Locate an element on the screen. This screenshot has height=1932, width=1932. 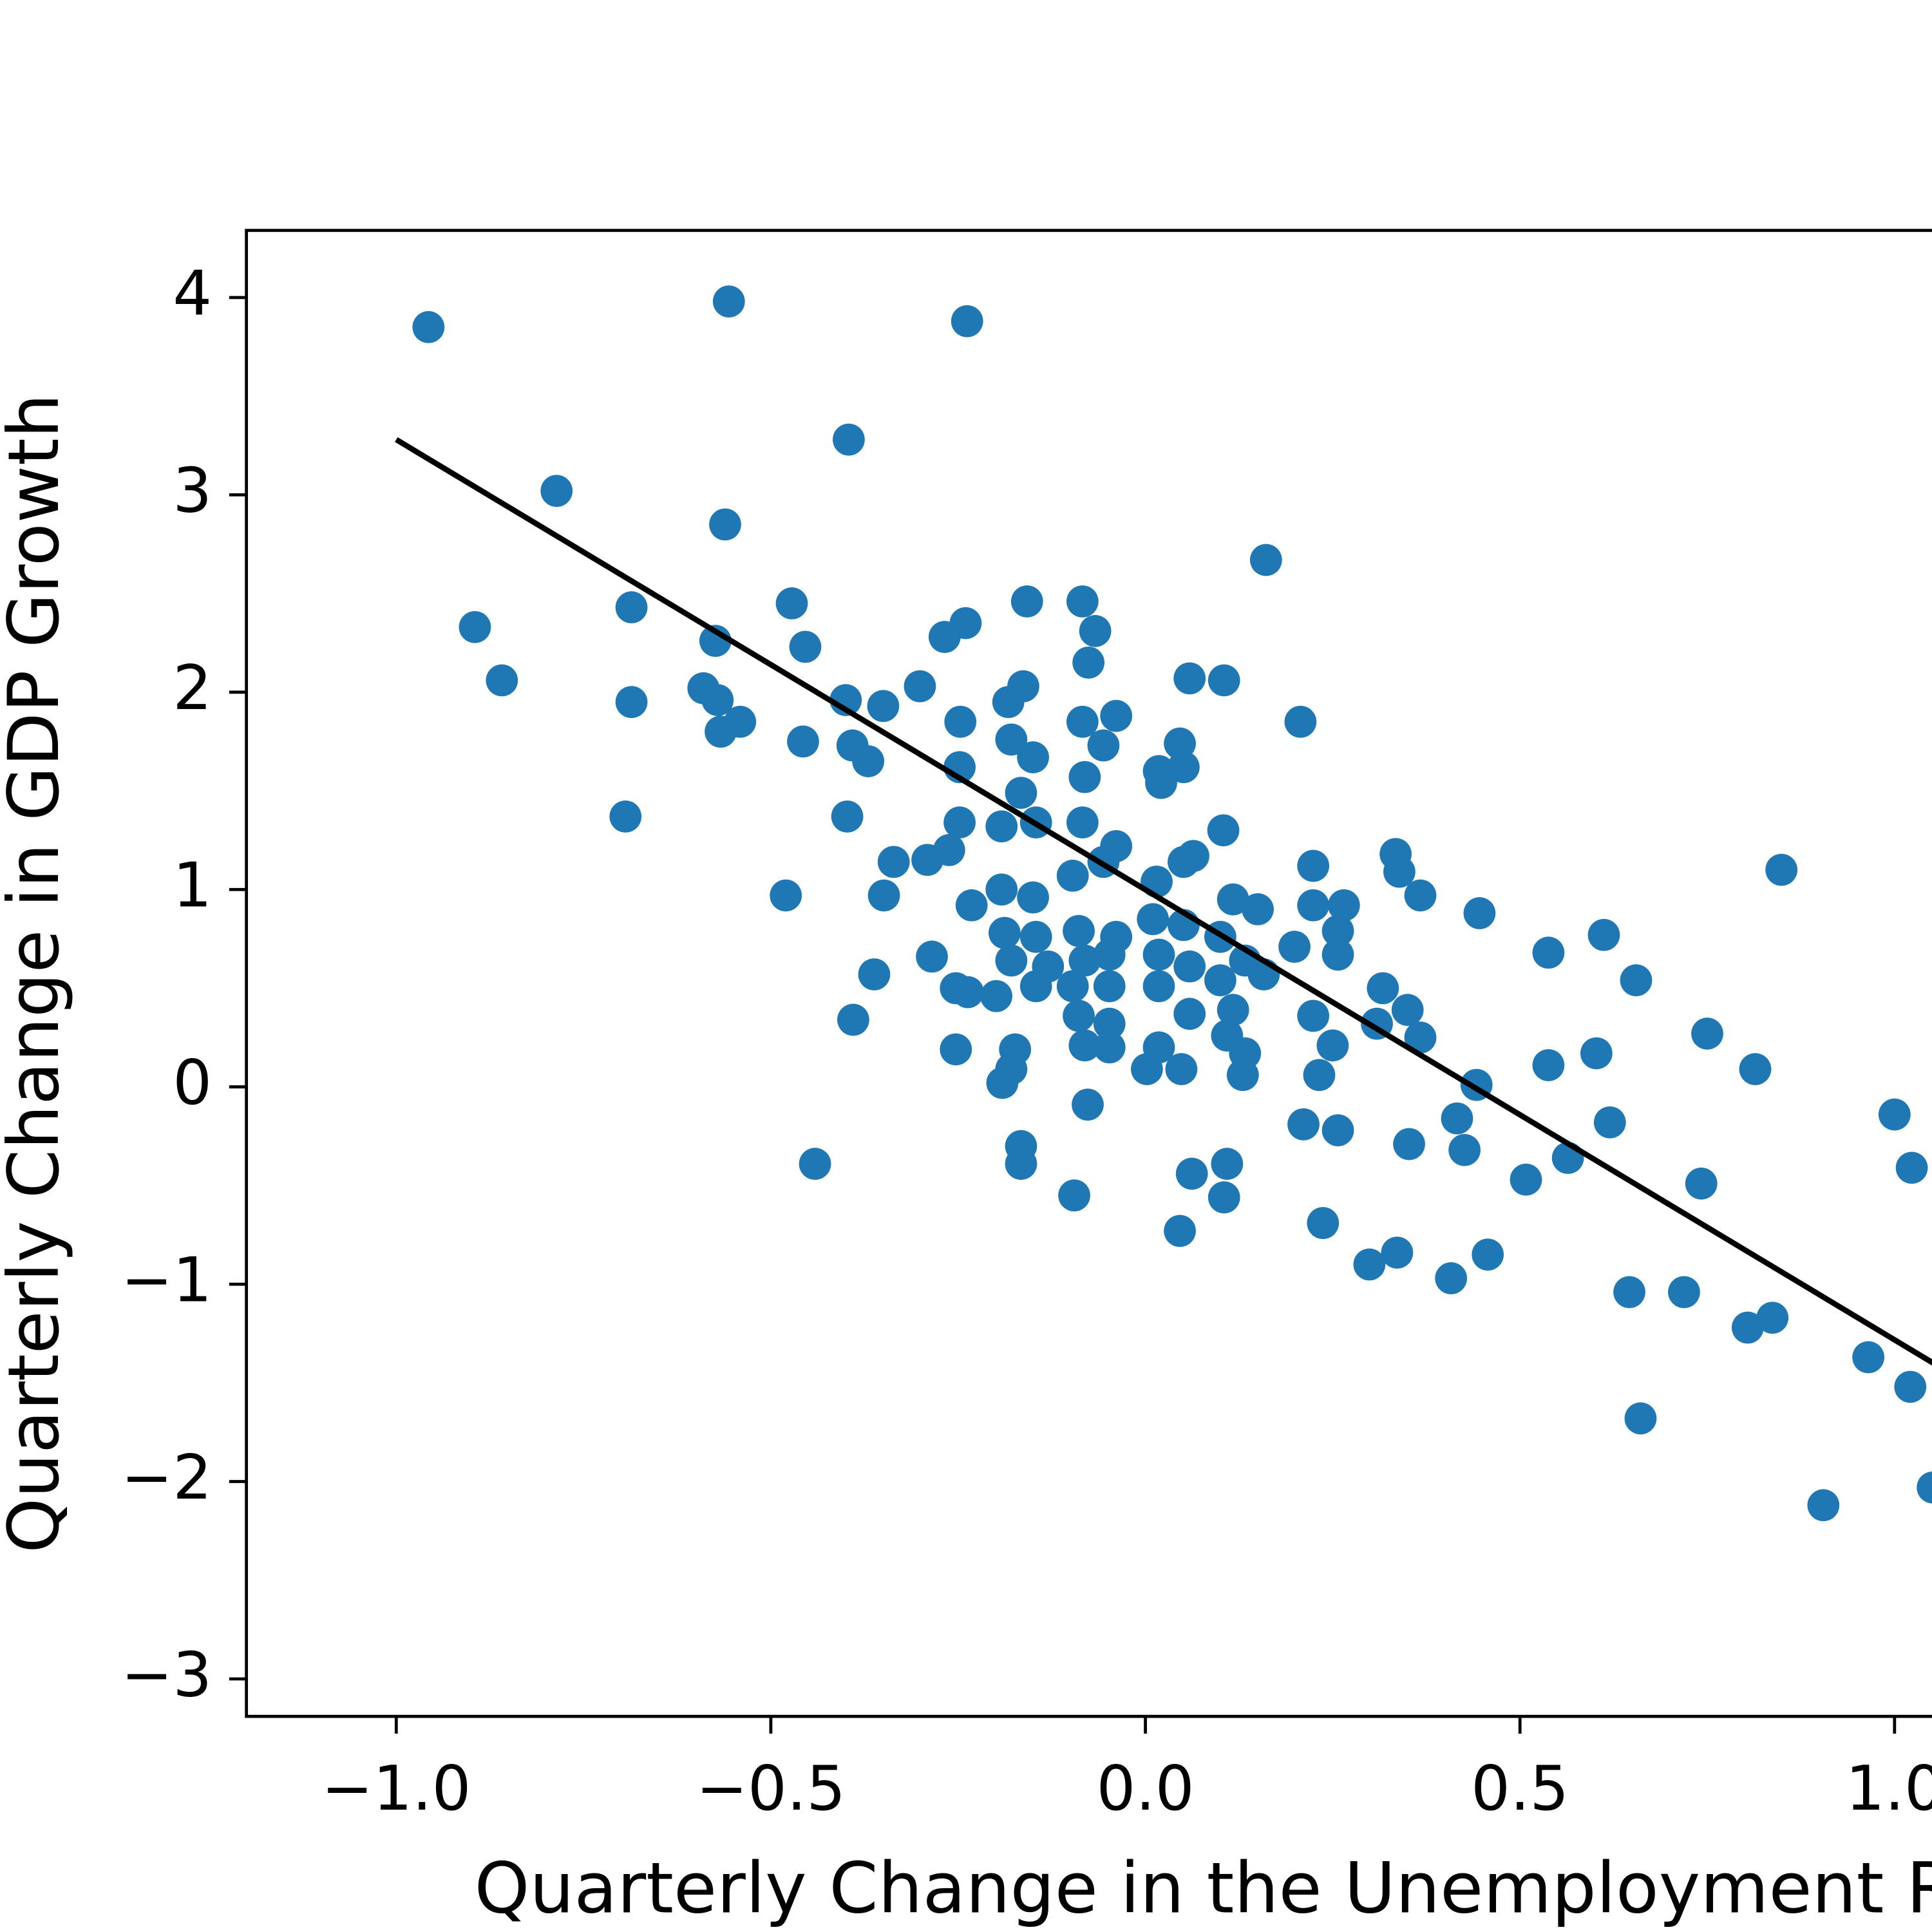
x-tick-label: −1.0 is located at coordinates (396, 1788).